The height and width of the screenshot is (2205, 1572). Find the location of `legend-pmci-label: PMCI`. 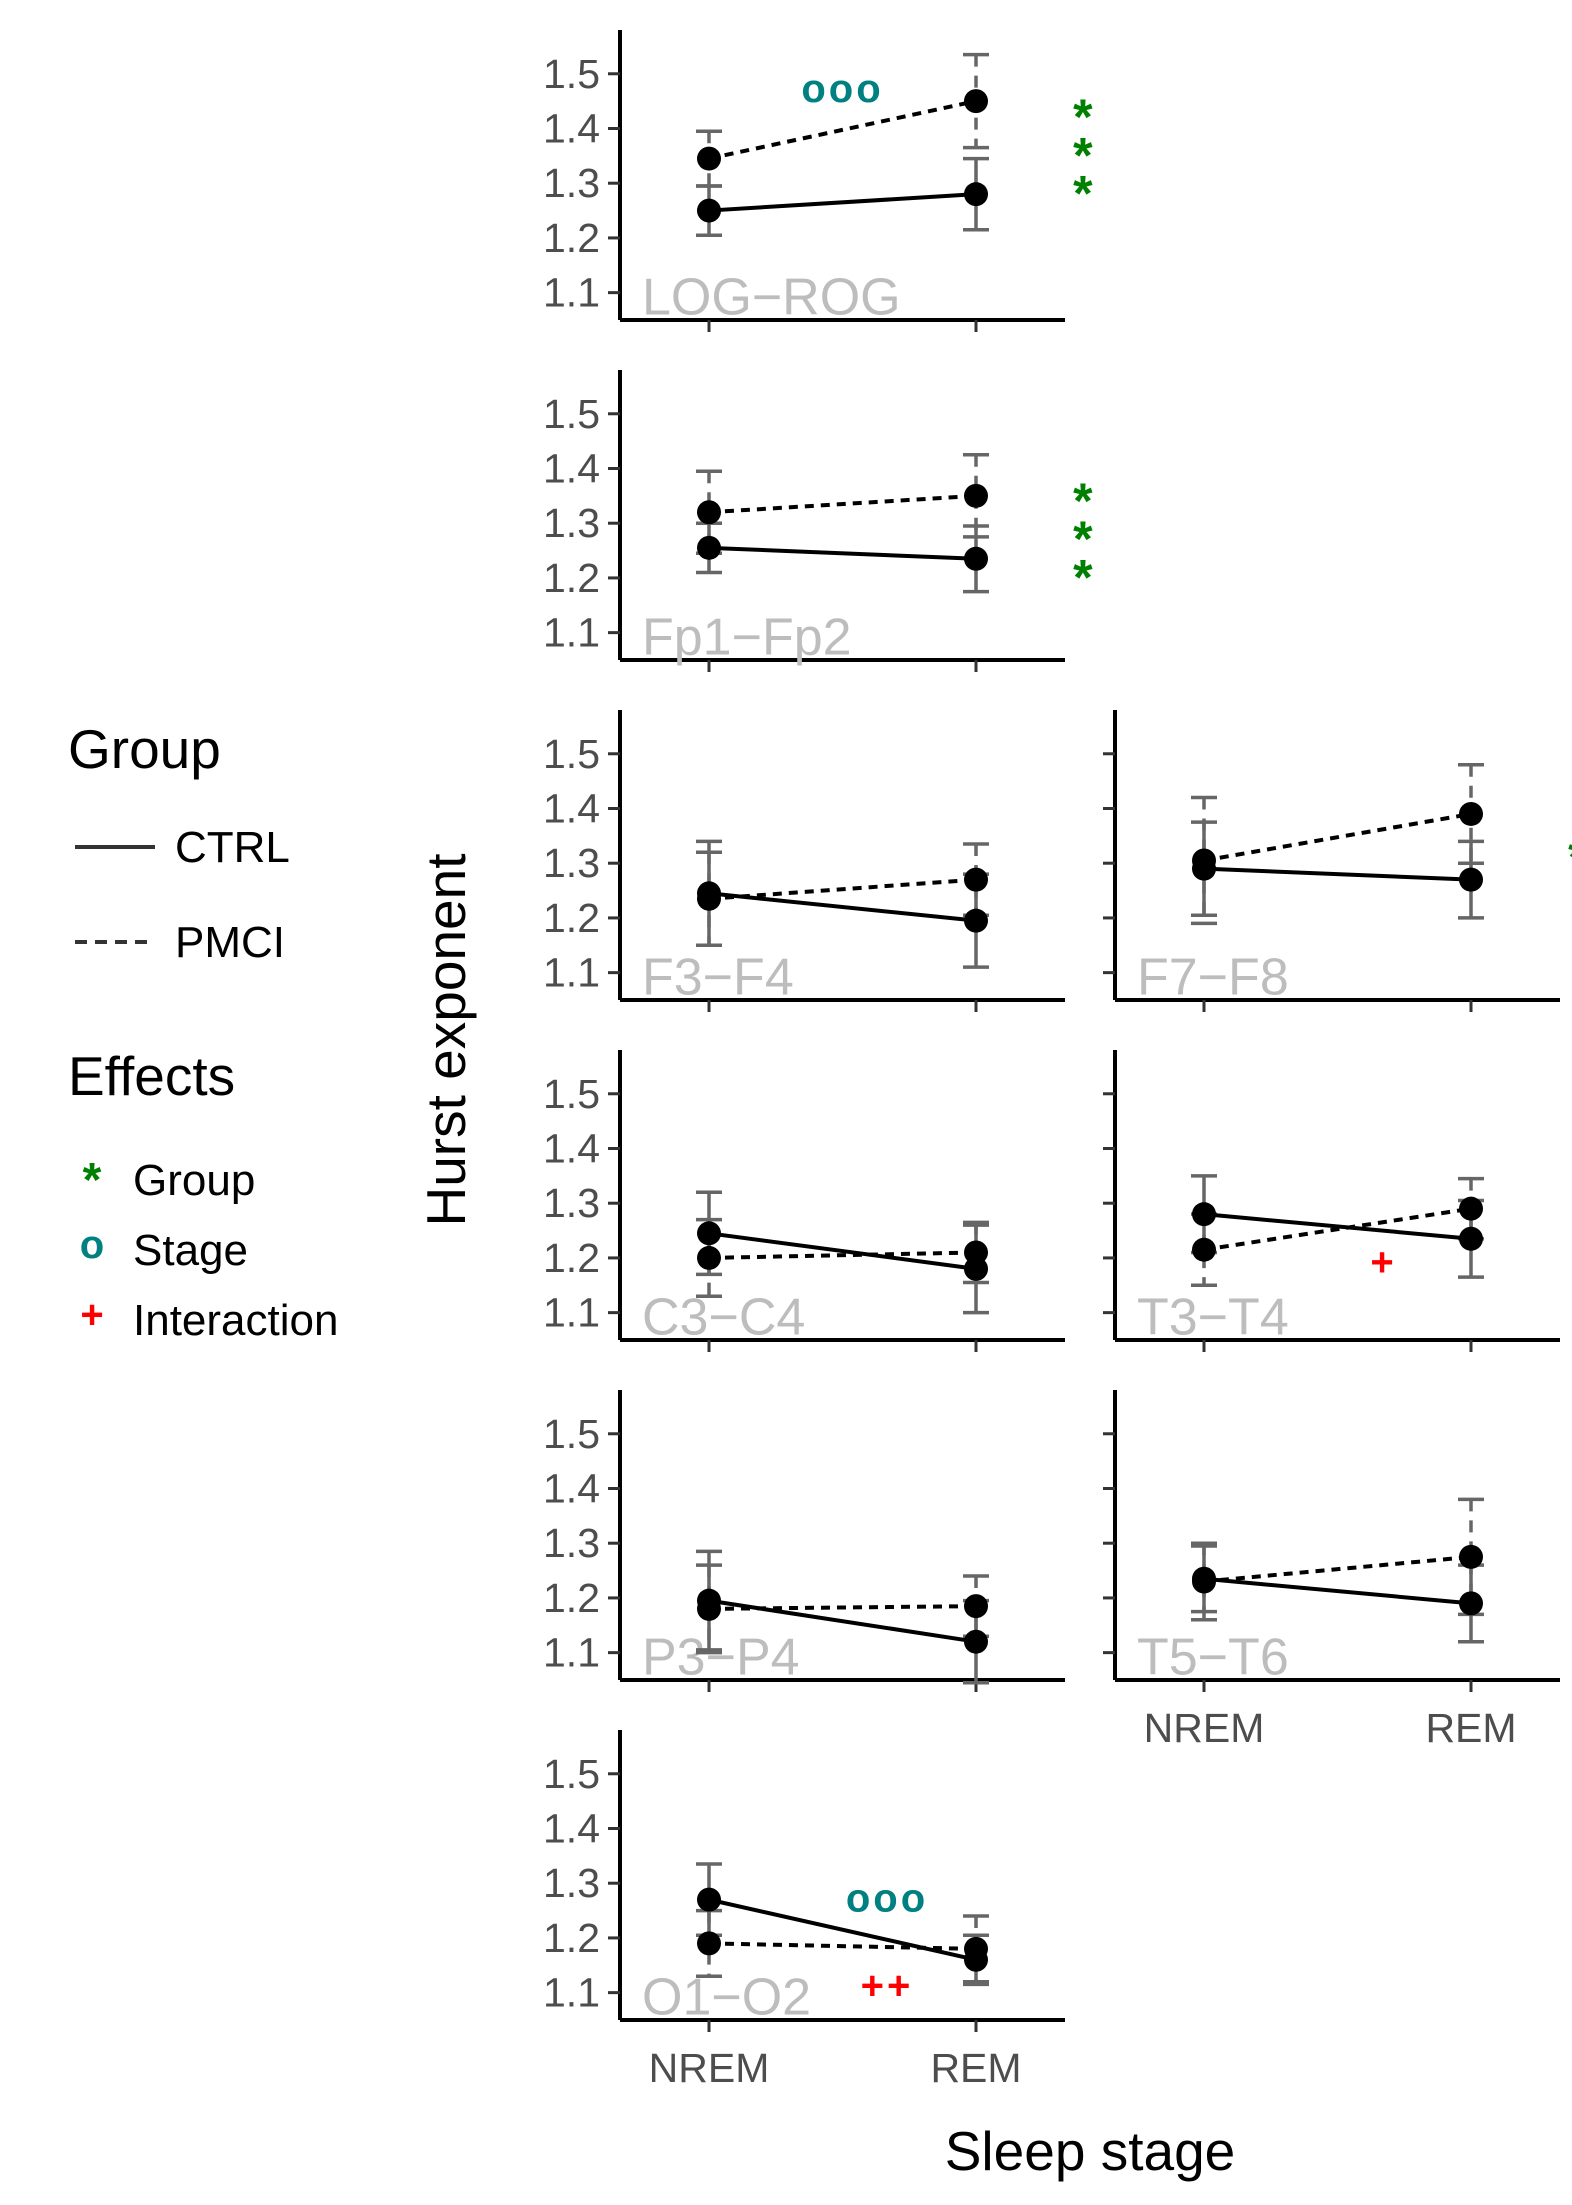

legend-pmci-label: PMCI is located at coordinates (230, 942).